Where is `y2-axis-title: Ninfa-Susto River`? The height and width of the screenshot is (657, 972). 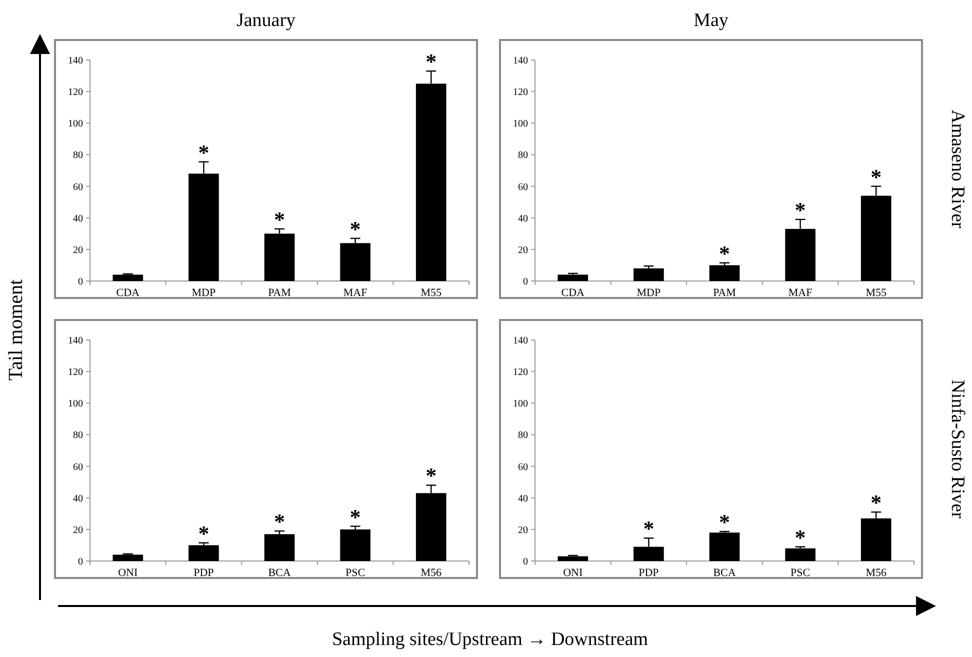 y2-axis-title: Ninfa-Susto River is located at coordinates (957, 450).